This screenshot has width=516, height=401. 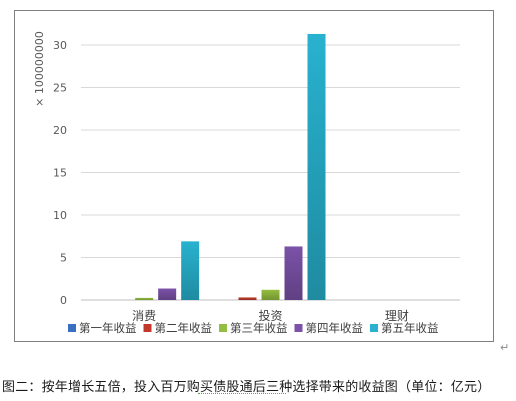 I want to click on legend-label: 第五年收益, so click(x=410, y=328).